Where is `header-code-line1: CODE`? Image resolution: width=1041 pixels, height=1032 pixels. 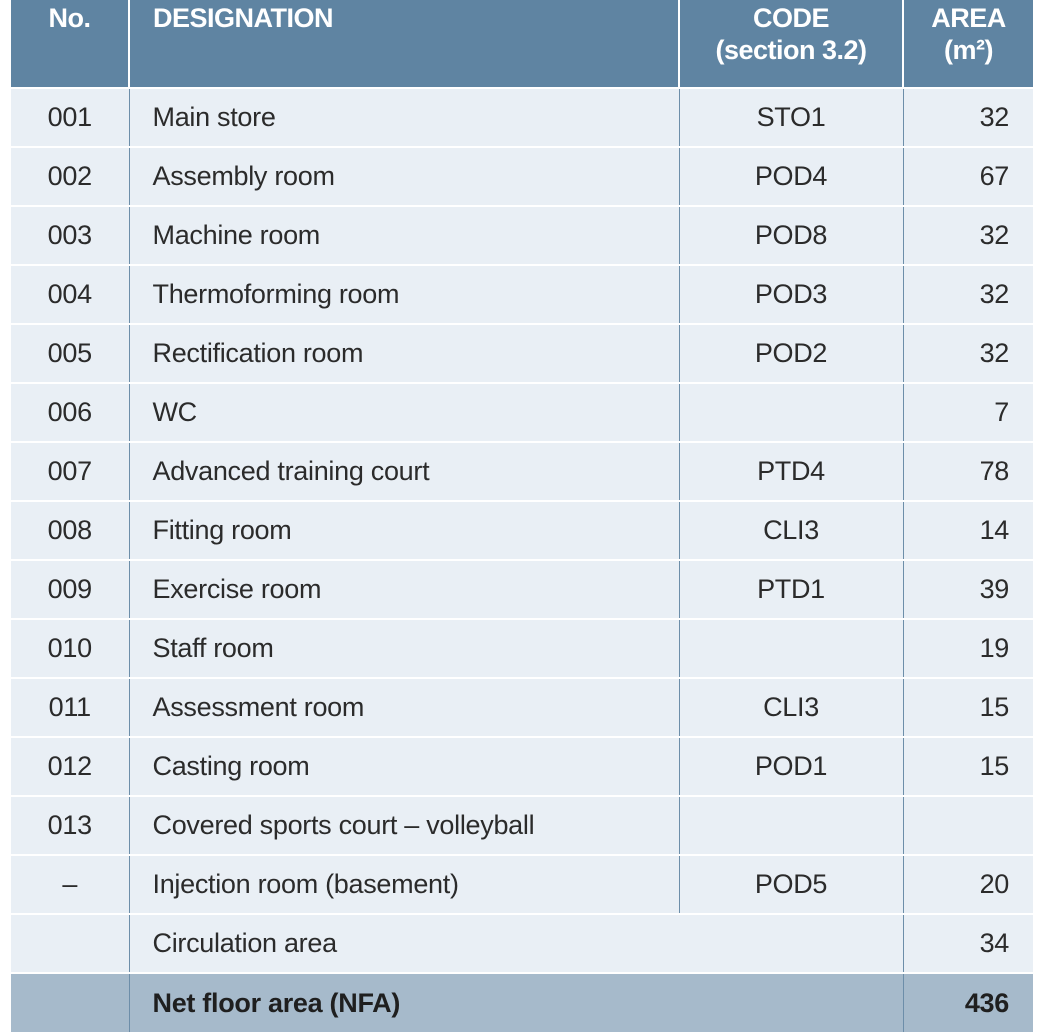
header-code-line1: CODE is located at coordinates (791, 18).